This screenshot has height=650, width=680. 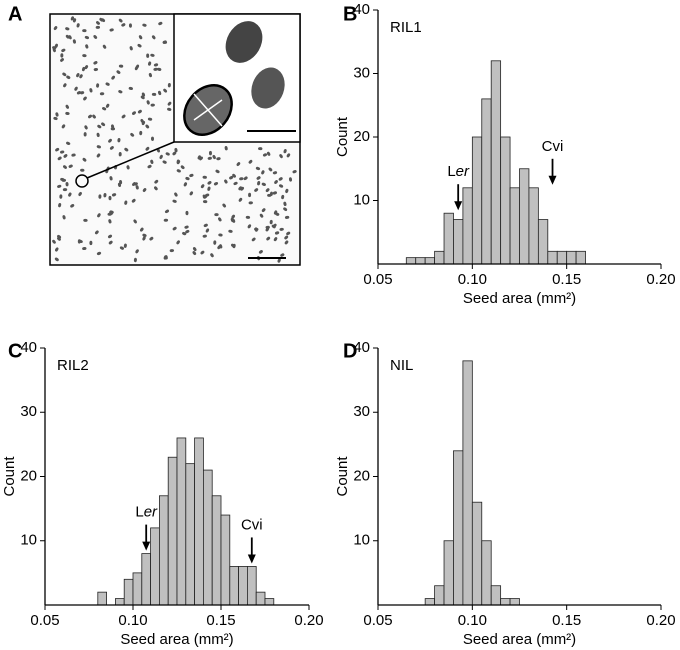 I want to click on annotation: Cvi, so click(x=553, y=146).